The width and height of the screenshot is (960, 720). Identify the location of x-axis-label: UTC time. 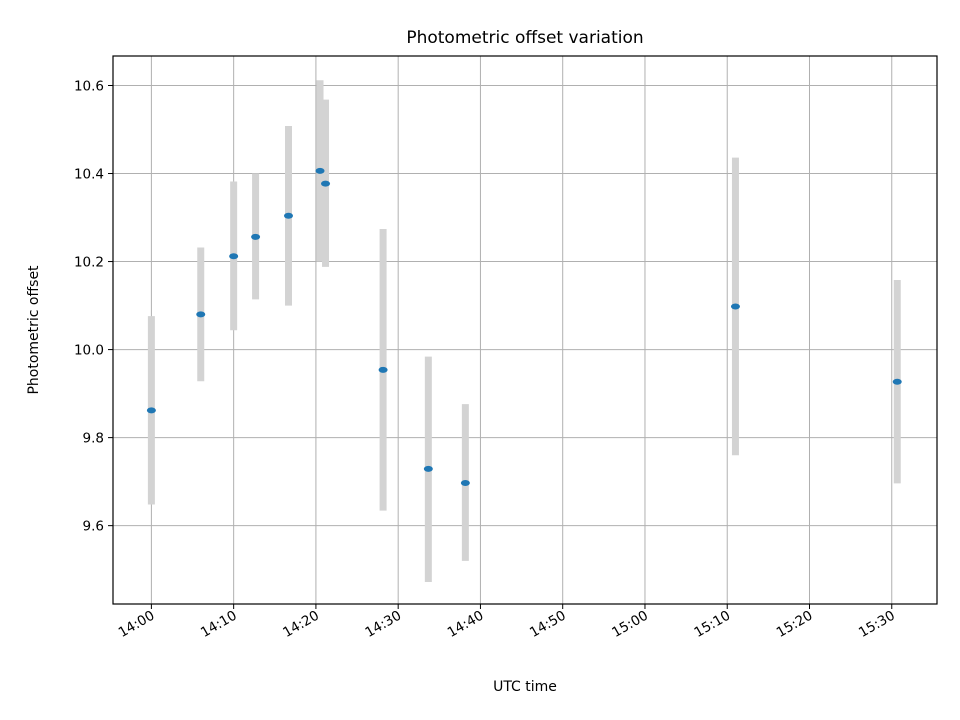
(525, 687).